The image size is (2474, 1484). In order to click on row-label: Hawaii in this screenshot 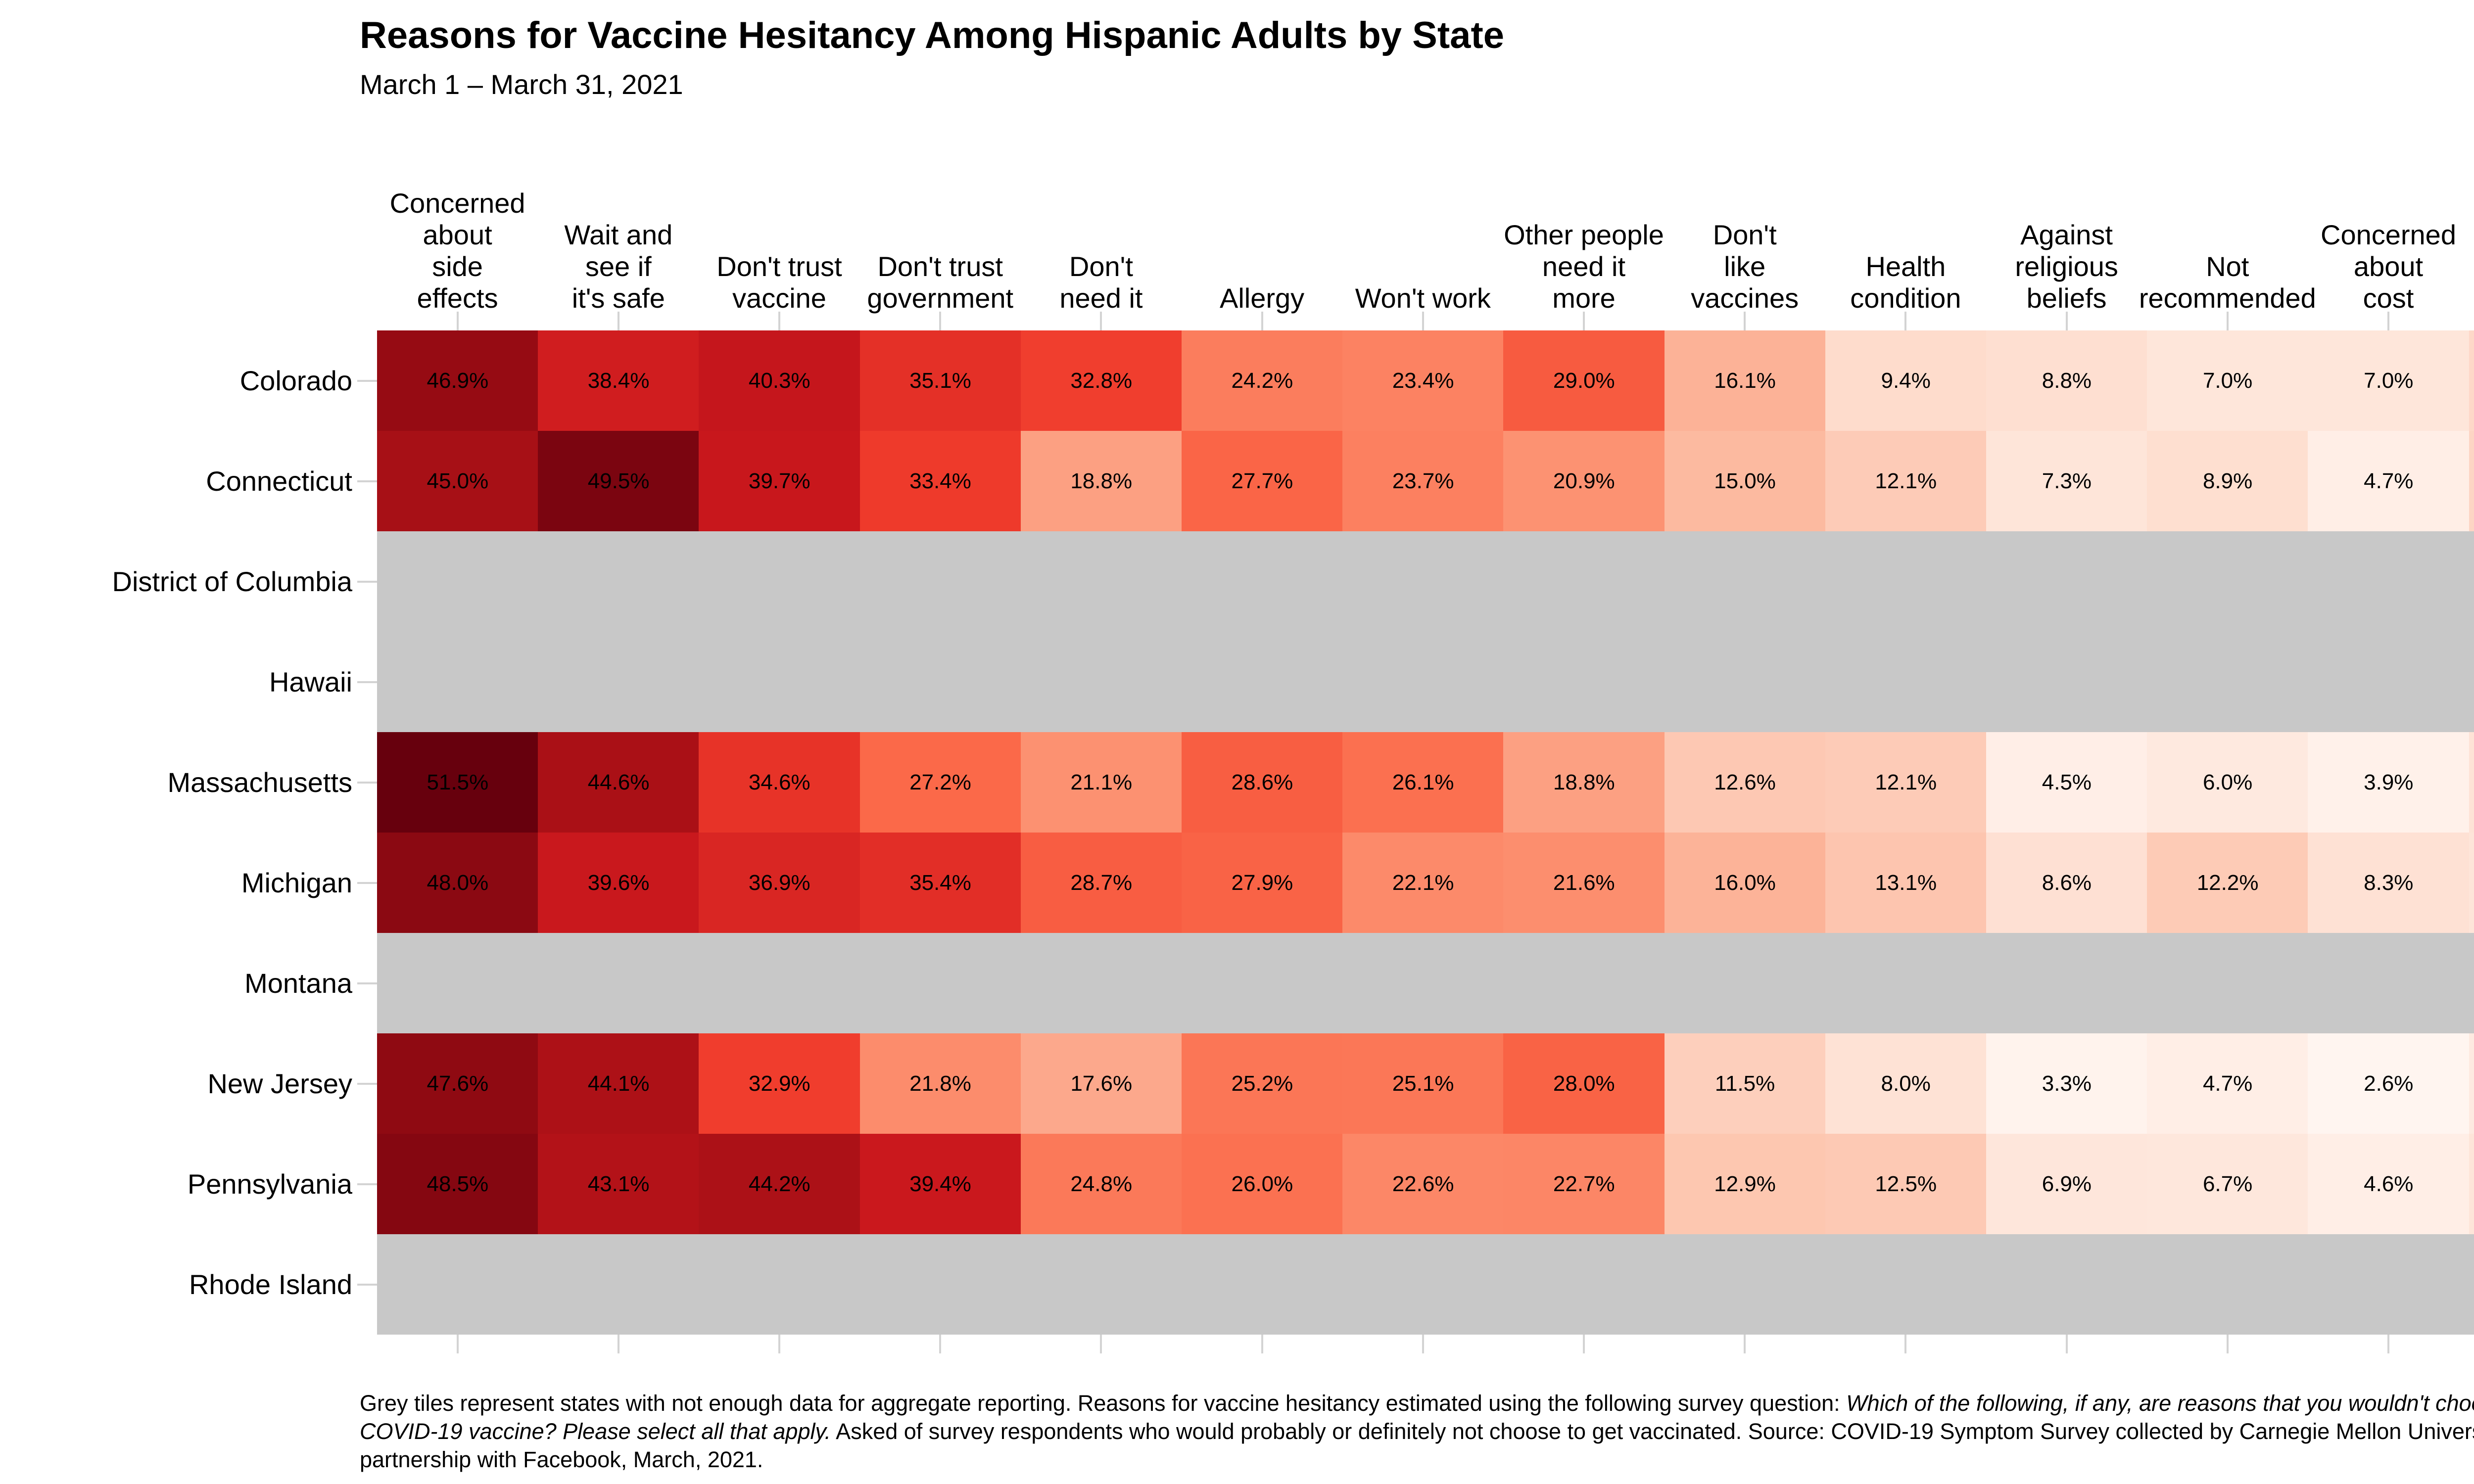, I will do `click(310, 681)`.